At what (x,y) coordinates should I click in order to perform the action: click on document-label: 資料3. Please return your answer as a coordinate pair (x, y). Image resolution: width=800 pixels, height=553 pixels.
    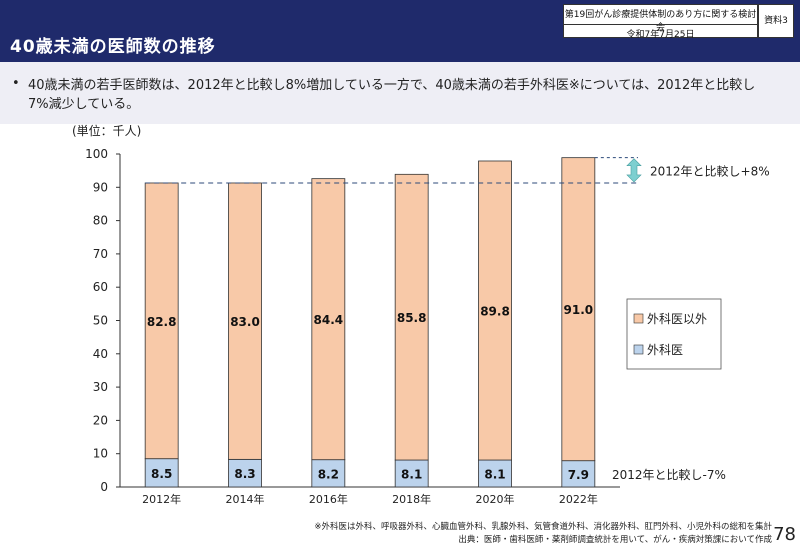
    Looking at the image, I should click on (776, 21).